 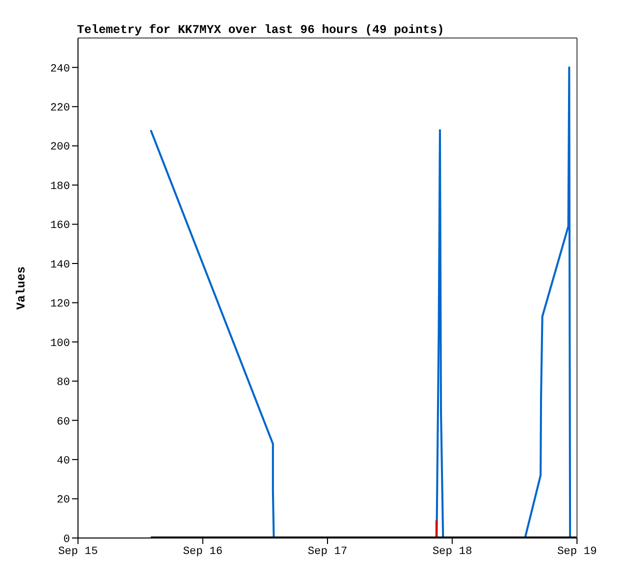 What do you see at coordinates (21, 288) in the screenshot?
I see `y-axis-title: Values` at bounding box center [21, 288].